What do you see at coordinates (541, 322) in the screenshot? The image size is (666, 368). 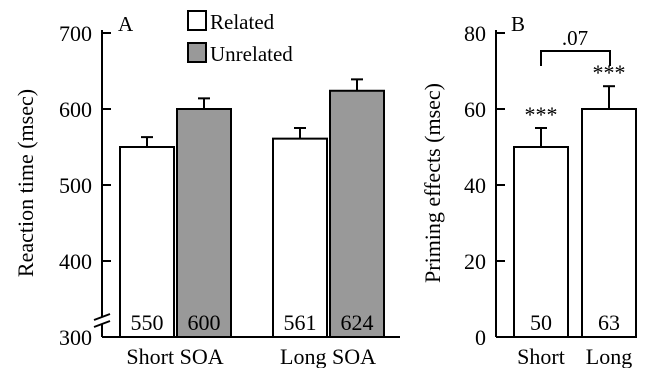 I see `bar-value-label: 50` at bounding box center [541, 322].